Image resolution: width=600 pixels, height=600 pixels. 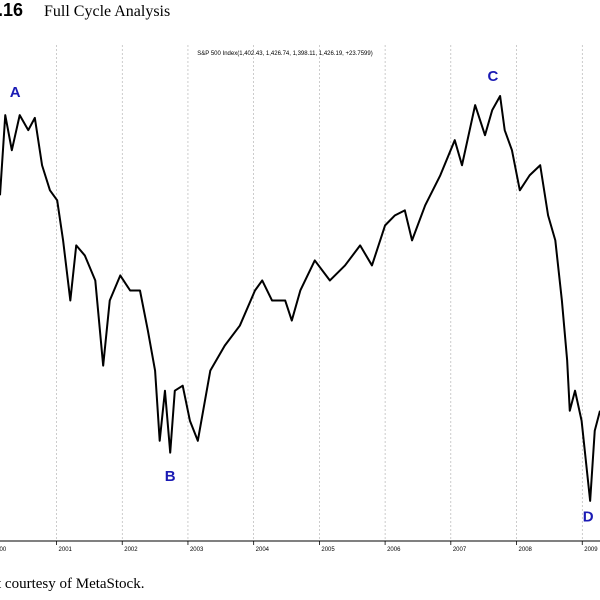 I want to click on figure-title: Full Cycle Analysis, so click(x=107, y=11).